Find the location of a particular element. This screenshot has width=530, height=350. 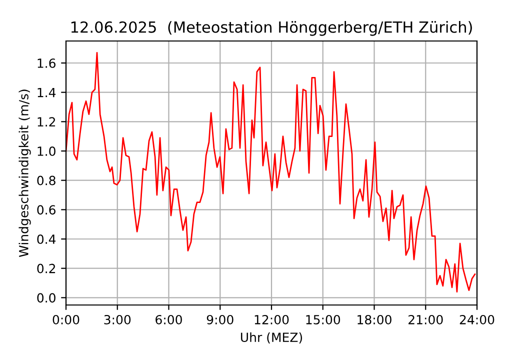

x-tick-label: 15:00 is located at coordinates (323, 319).